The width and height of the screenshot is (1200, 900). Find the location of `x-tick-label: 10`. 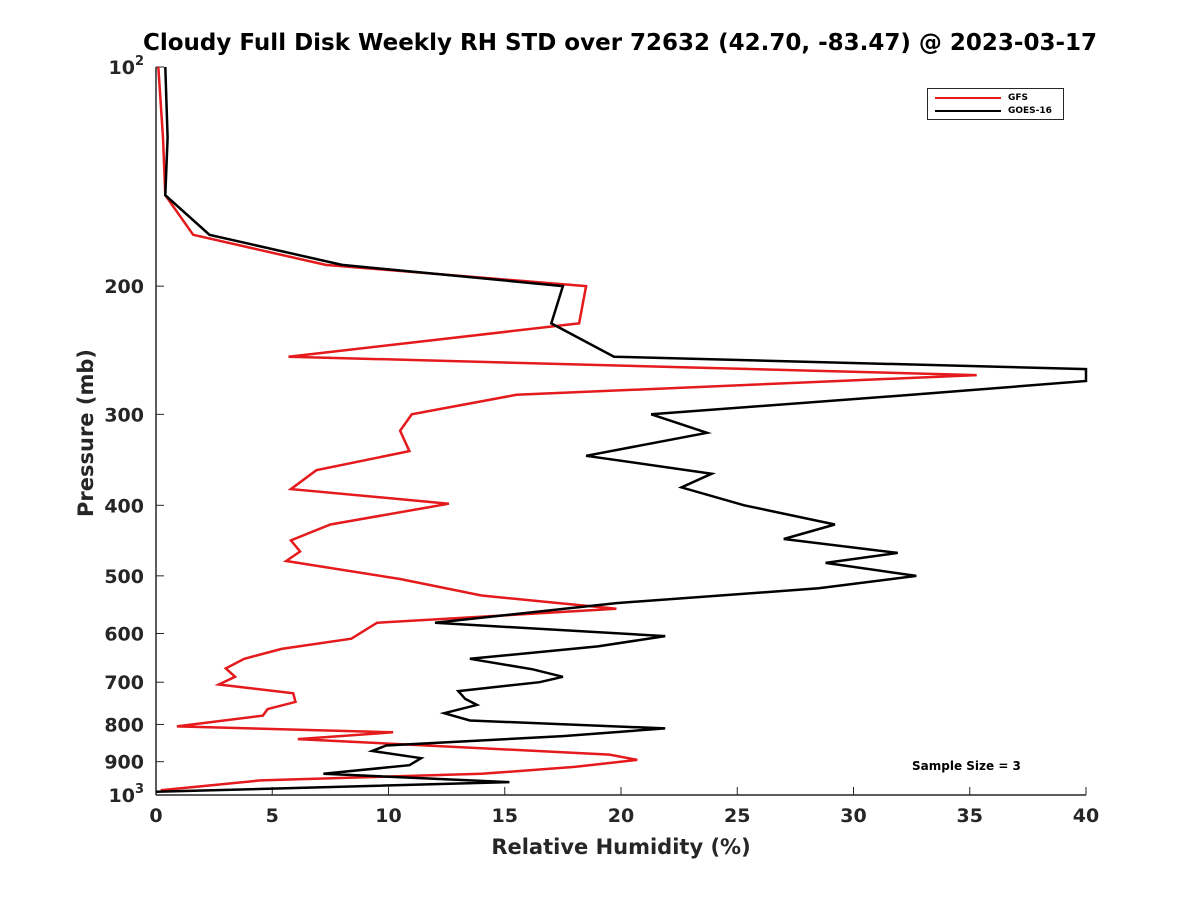

x-tick-label: 10 is located at coordinates (388, 816).